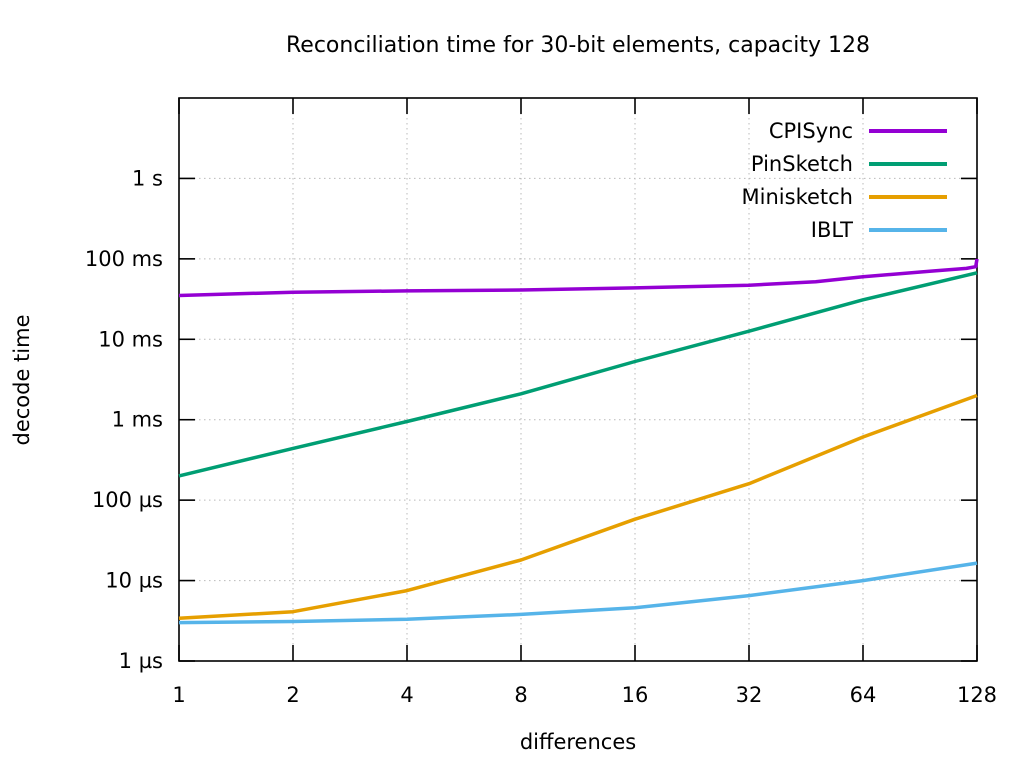  Describe the element at coordinates (749, 695) in the screenshot. I see `x-tick-label-32: 32` at that location.